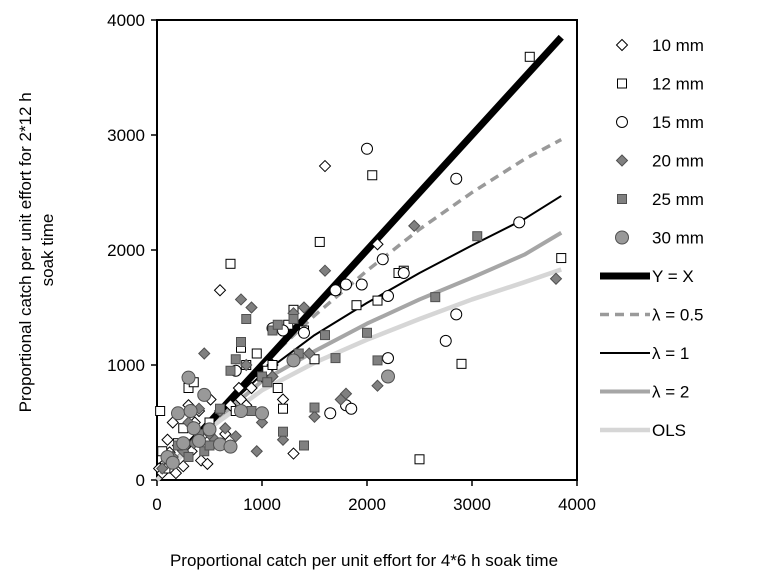 The height and width of the screenshot is (576, 778). Describe the element at coordinates (678, 161) in the screenshot. I see `legend-label: 20 mm` at that location.